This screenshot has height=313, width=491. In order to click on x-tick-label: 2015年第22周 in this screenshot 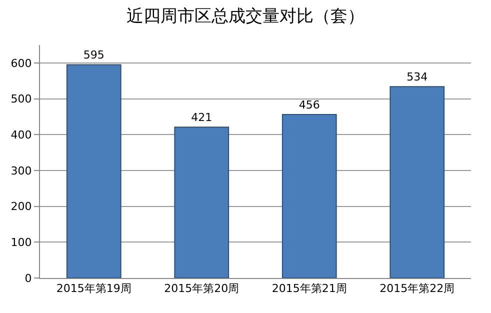, I will do `click(417, 289)`.